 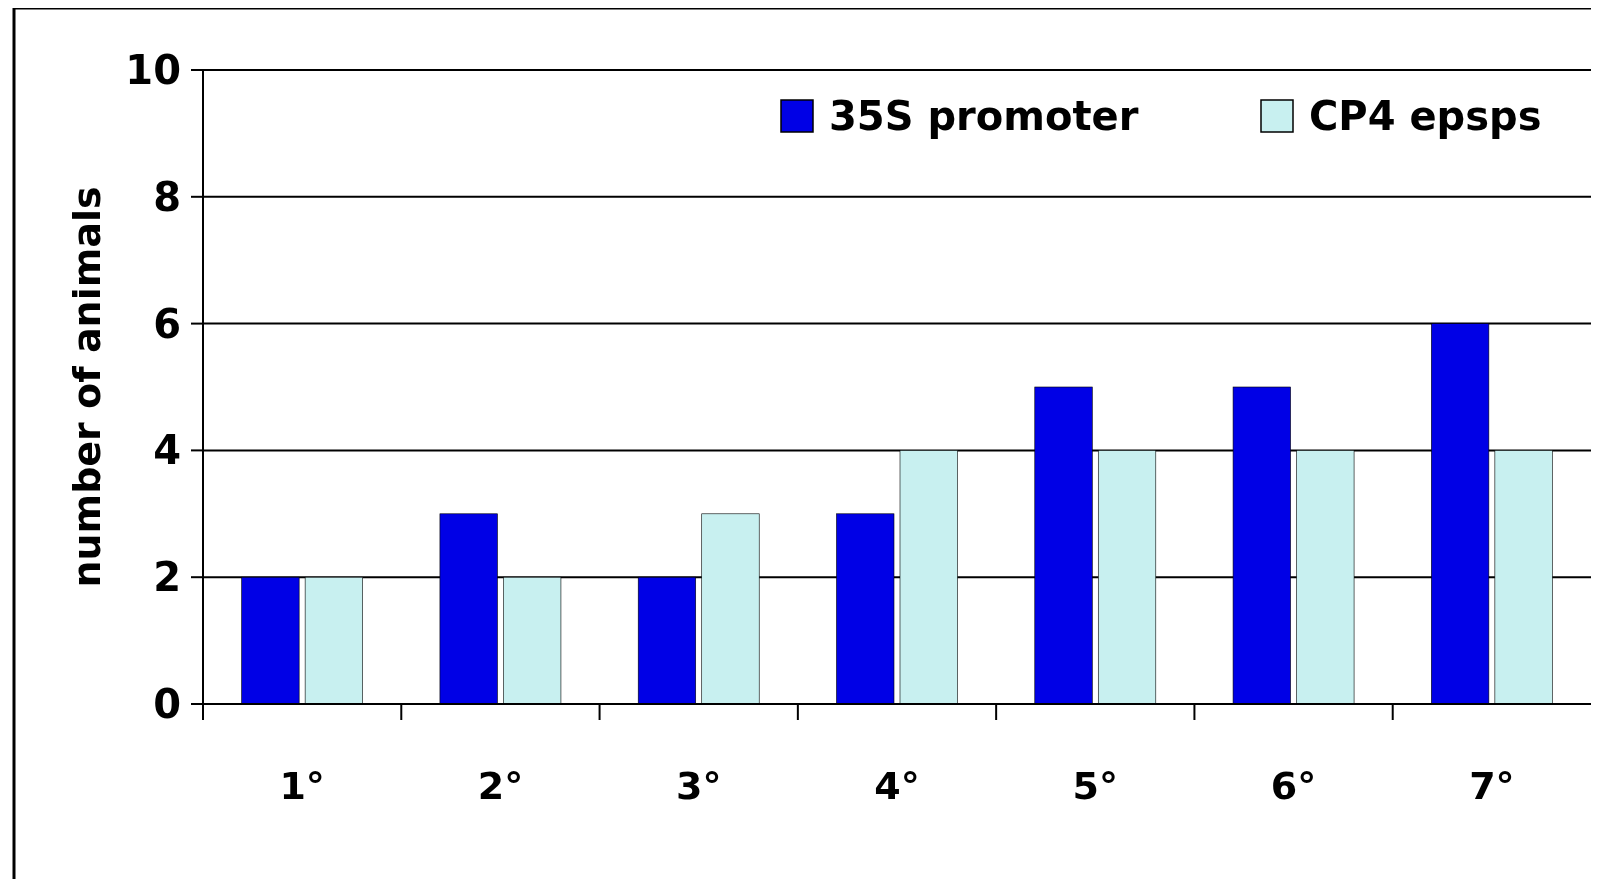 What do you see at coordinates (1425, 116) in the screenshot?
I see `legend-label: CP4 epsps` at bounding box center [1425, 116].